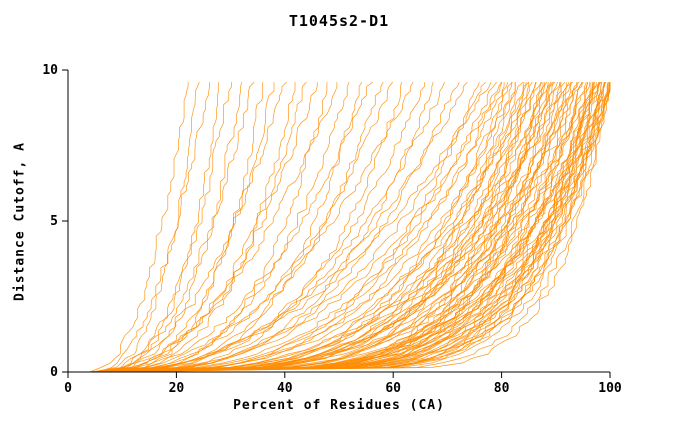 This screenshot has height=440, width=680. What do you see at coordinates (339, 405) in the screenshot?
I see `x-axis-label: Percent of Residues (CA)` at bounding box center [339, 405].